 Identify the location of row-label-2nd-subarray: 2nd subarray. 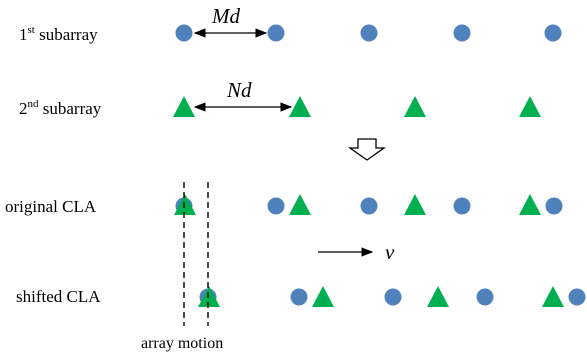
(60, 108).